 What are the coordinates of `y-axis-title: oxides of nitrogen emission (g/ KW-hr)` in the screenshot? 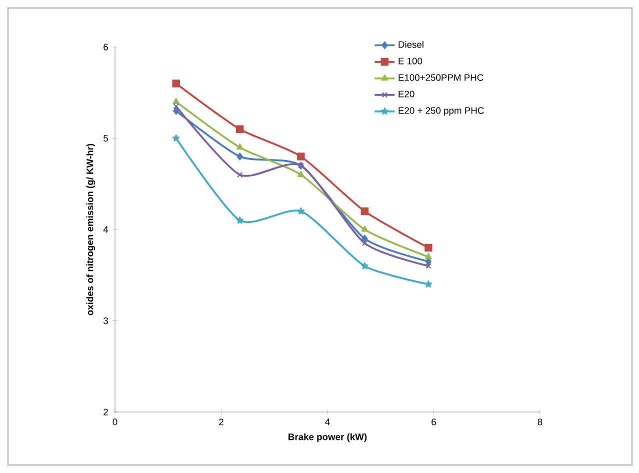 It's located at (91, 230).